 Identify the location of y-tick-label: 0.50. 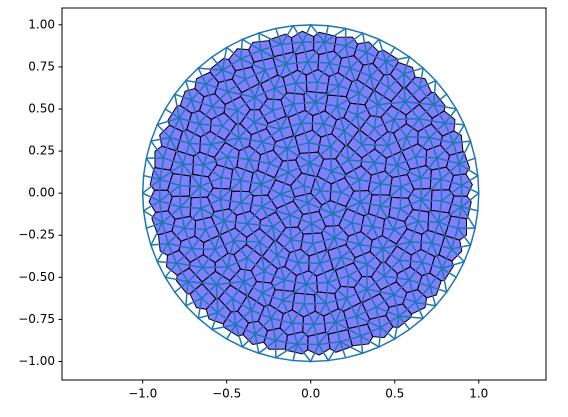
(41, 108).